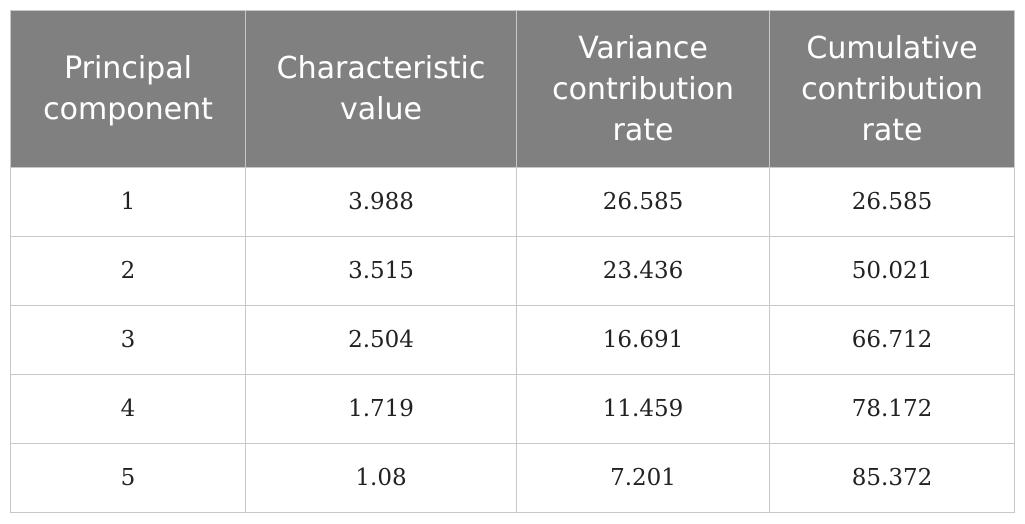 Image resolution: width=1025 pixels, height=524 pixels. I want to click on cell-principal-component: 2, so click(128, 271).